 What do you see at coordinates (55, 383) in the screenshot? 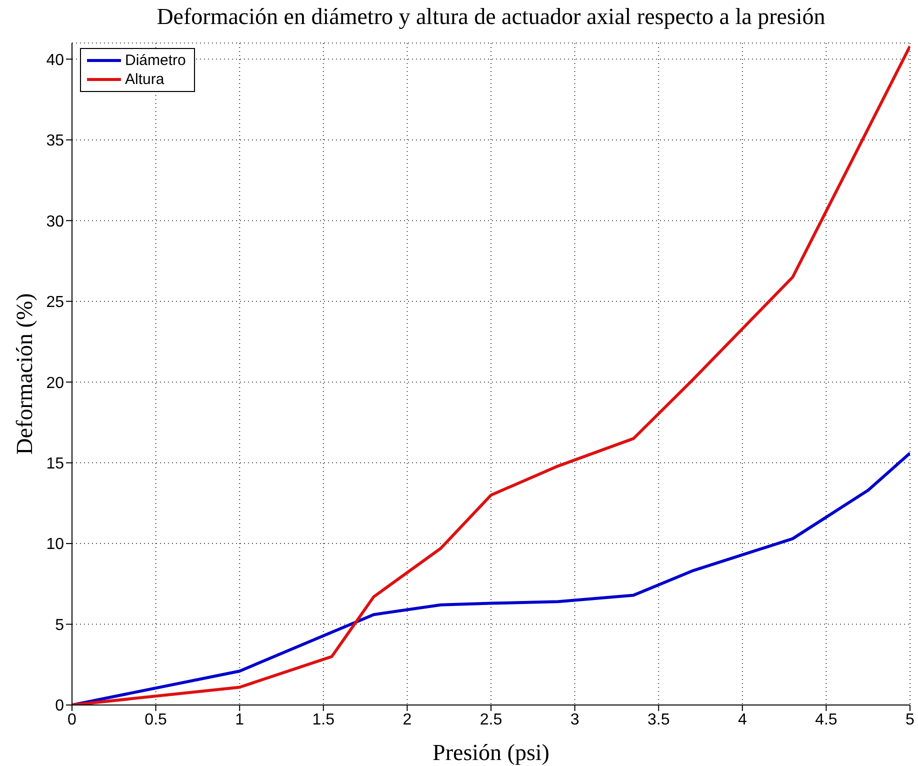
I see `y-tick-label: 20` at bounding box center [55, 383].